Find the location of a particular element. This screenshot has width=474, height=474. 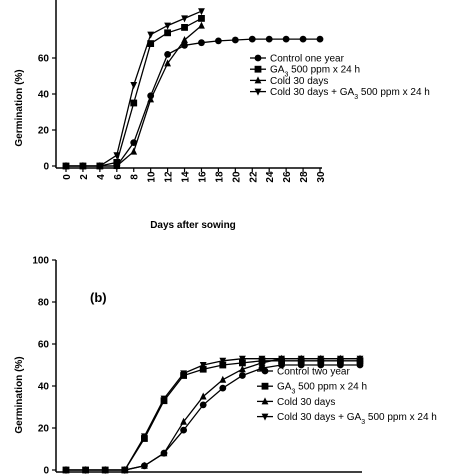

x-tick-label: 26 is located at coordinates (287, 177).